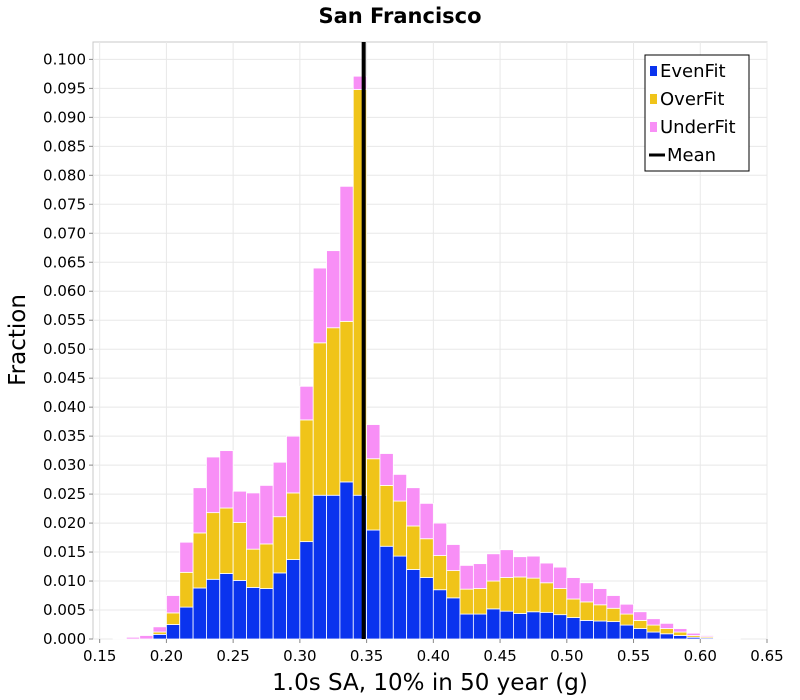  I want to click on x-tick-label: 0.65, so click(766, 656).